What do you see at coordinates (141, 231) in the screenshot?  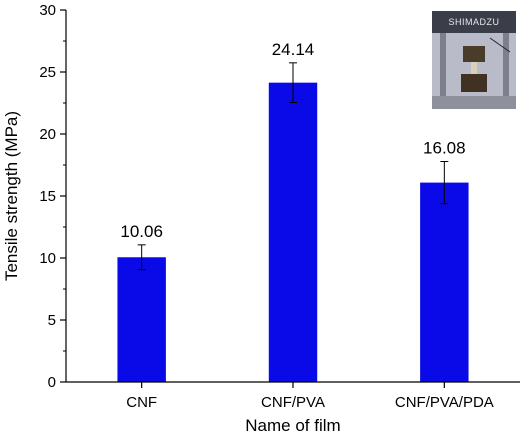 I see `bar-value-label: 10.06` at bounding box center [141, 231].